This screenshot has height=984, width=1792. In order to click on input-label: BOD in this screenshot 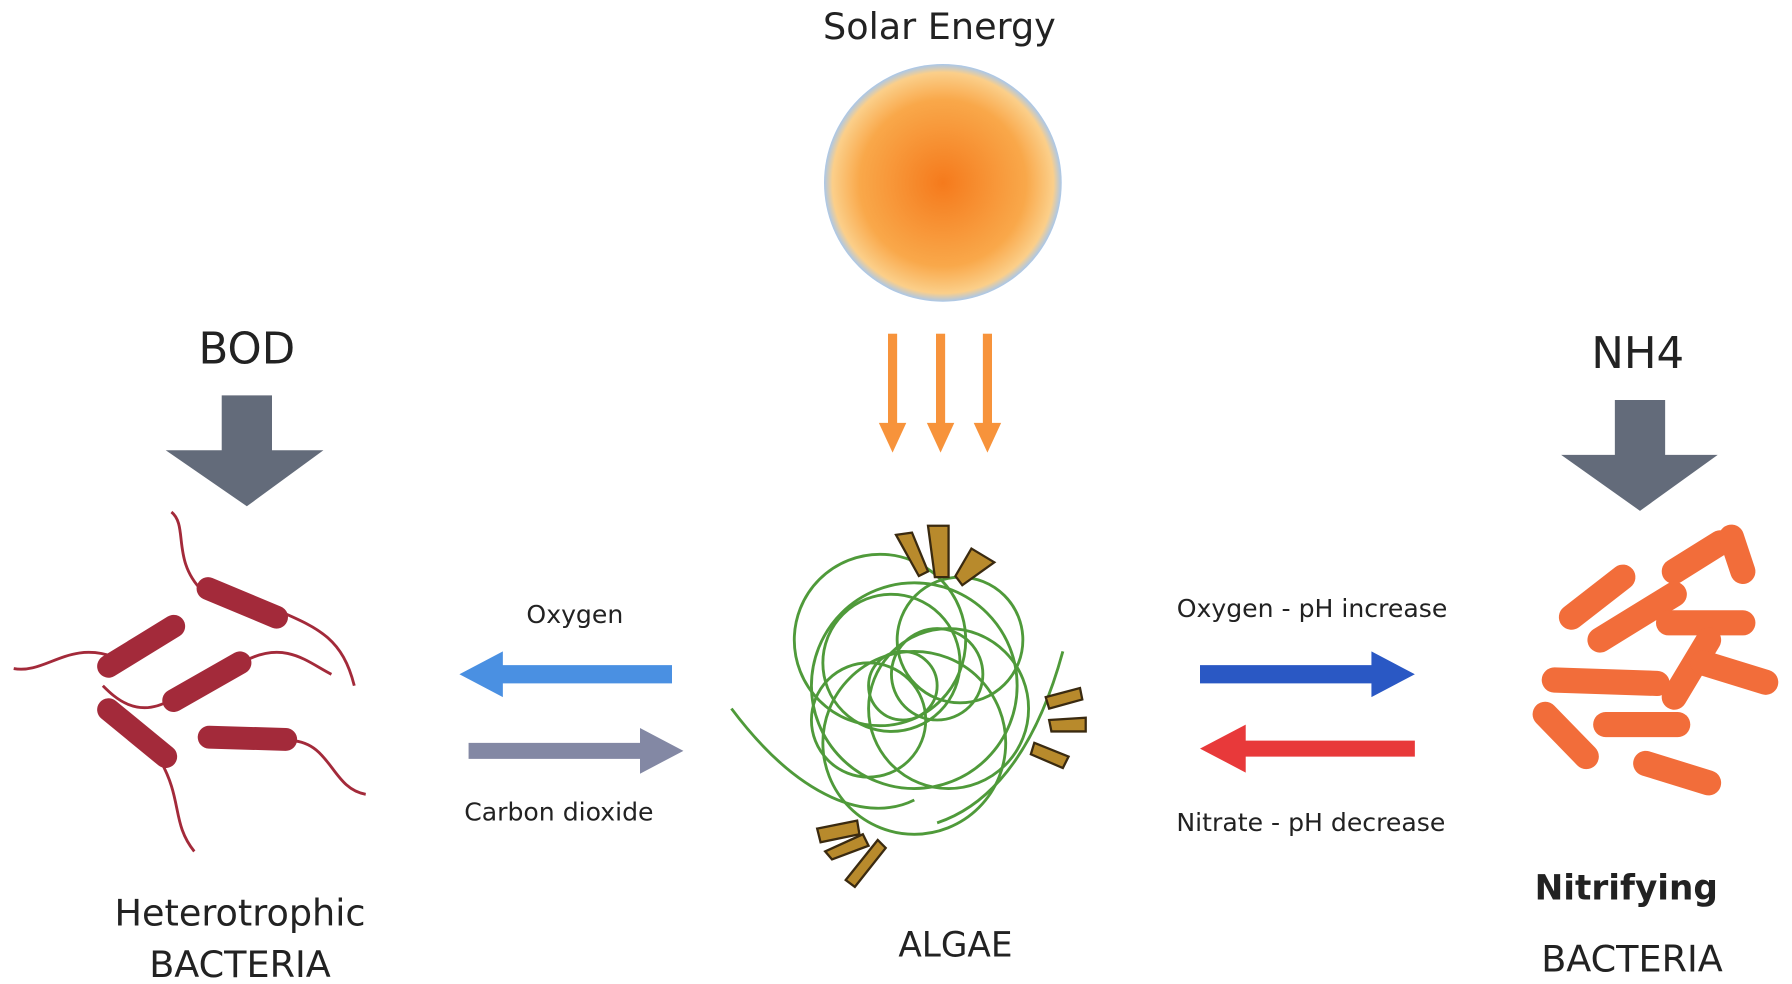, I will do `click(247, 349)`.